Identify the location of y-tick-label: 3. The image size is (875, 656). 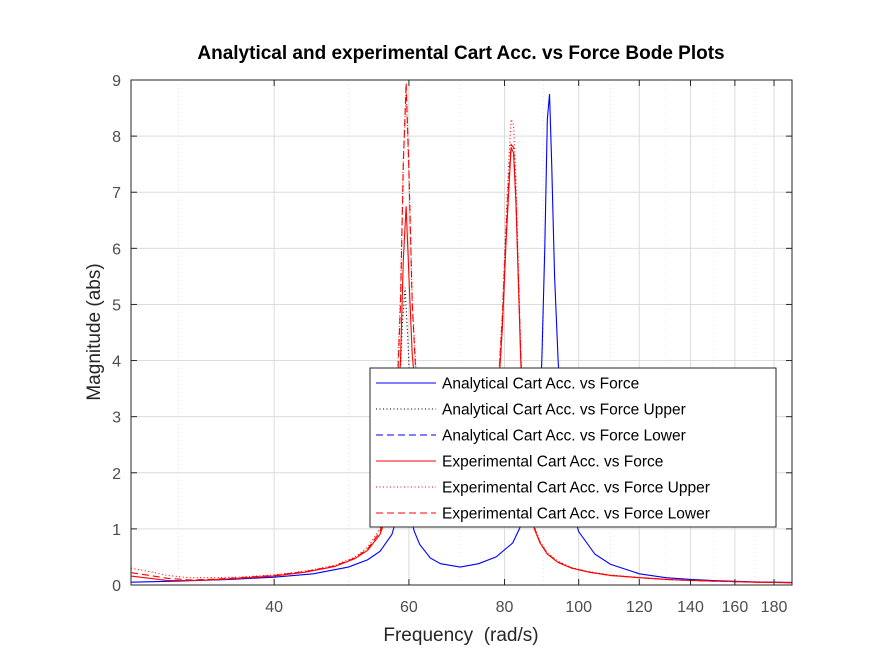
(116, 418).